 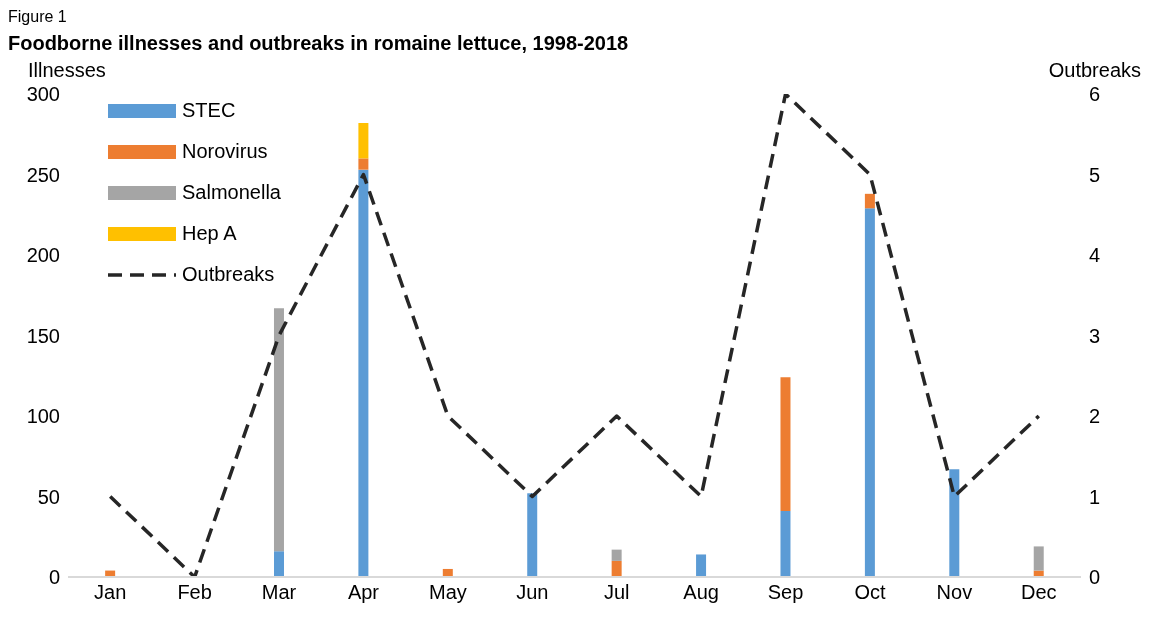 What do you see at coordinates (209, 233) in the screenshot?
I see `legend-label: Hep A` at bounding box center [209, 233].